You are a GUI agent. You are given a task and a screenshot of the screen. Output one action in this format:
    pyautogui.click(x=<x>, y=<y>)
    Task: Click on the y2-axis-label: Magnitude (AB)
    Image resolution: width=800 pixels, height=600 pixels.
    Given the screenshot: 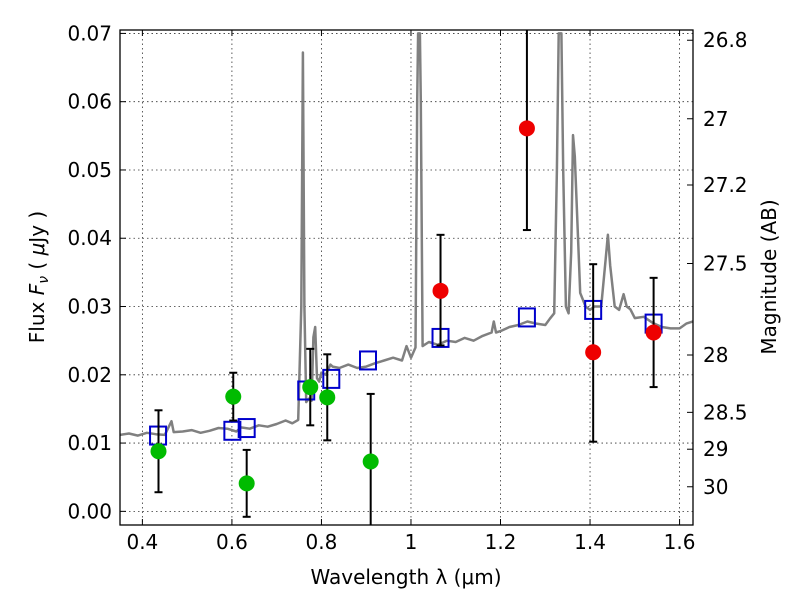 What is the action you would take?
    pyautogui.click(x=769, y=276)
    